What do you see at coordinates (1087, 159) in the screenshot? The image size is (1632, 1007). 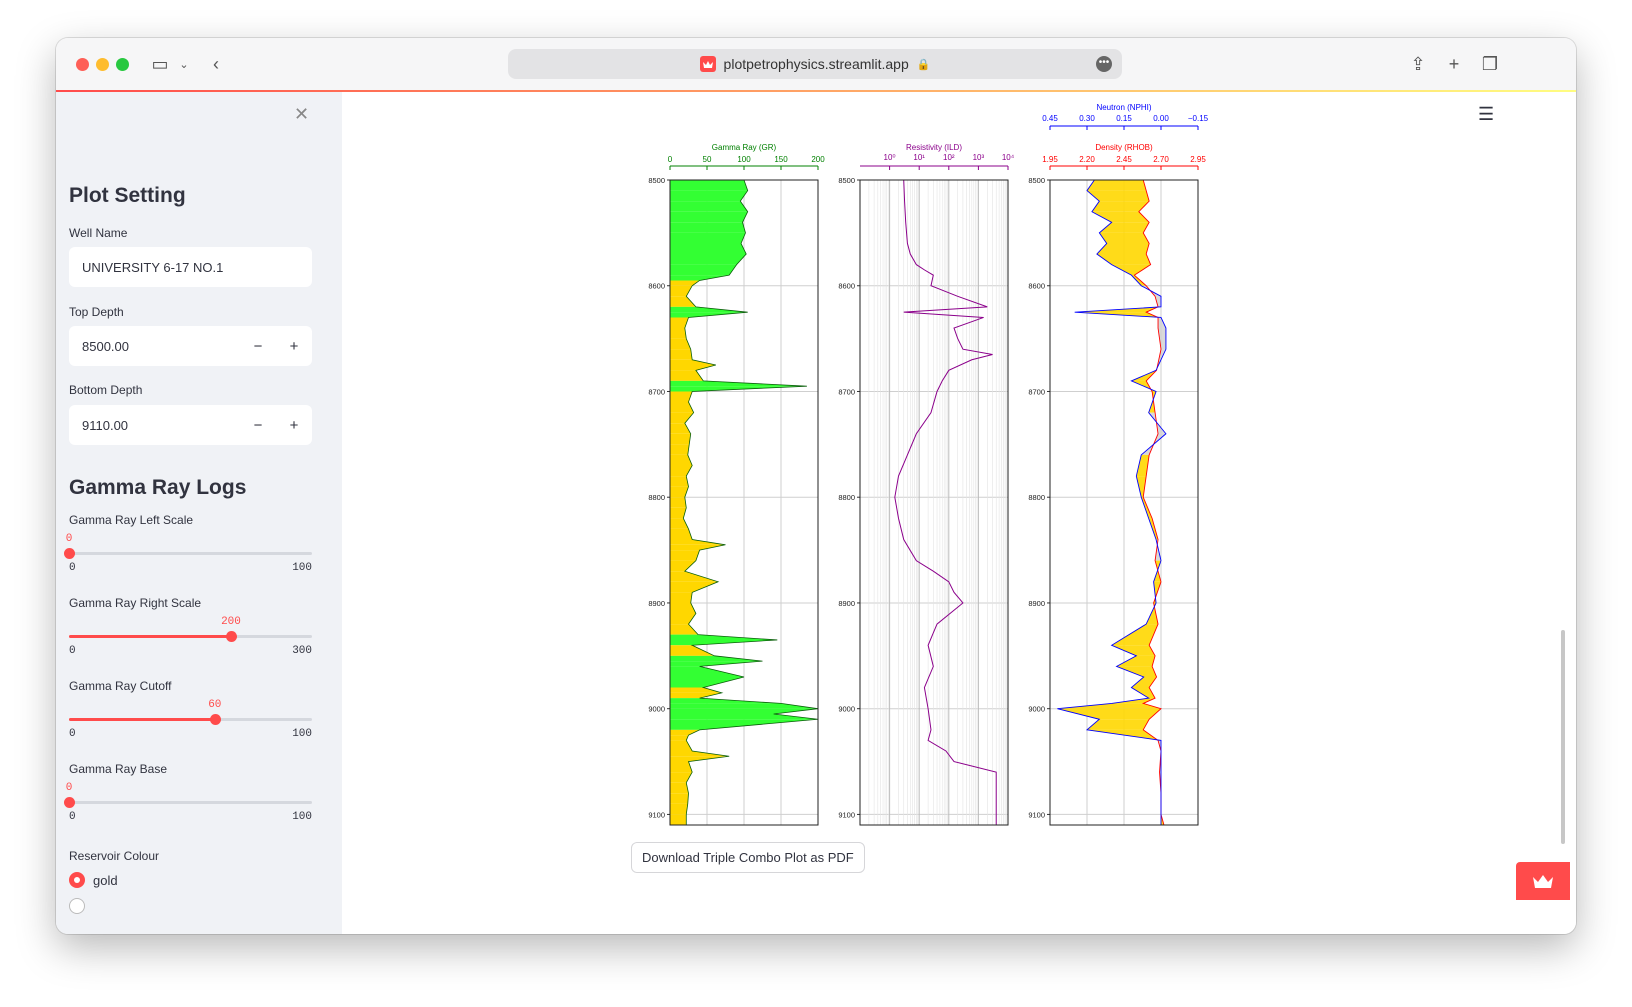 I see `x-tick-label: 2.20` at bounding box center [1087, 159].